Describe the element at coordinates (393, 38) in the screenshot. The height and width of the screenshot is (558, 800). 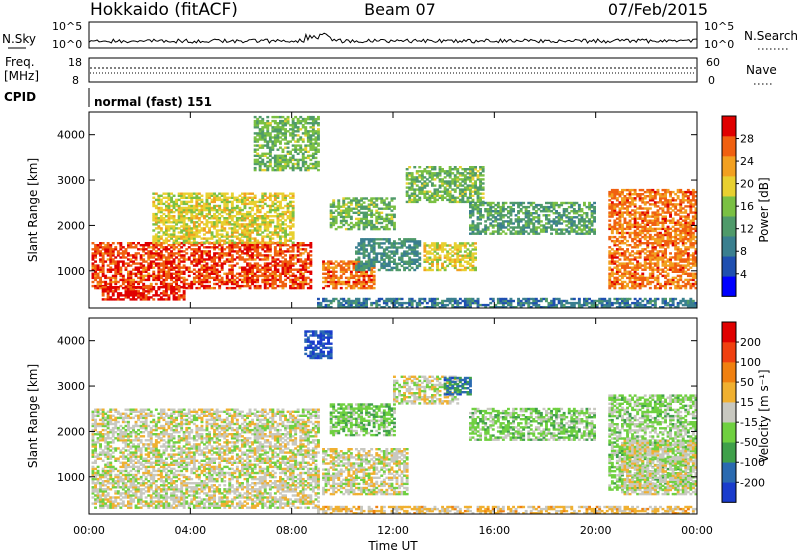
I see `nsky-line` at that location.